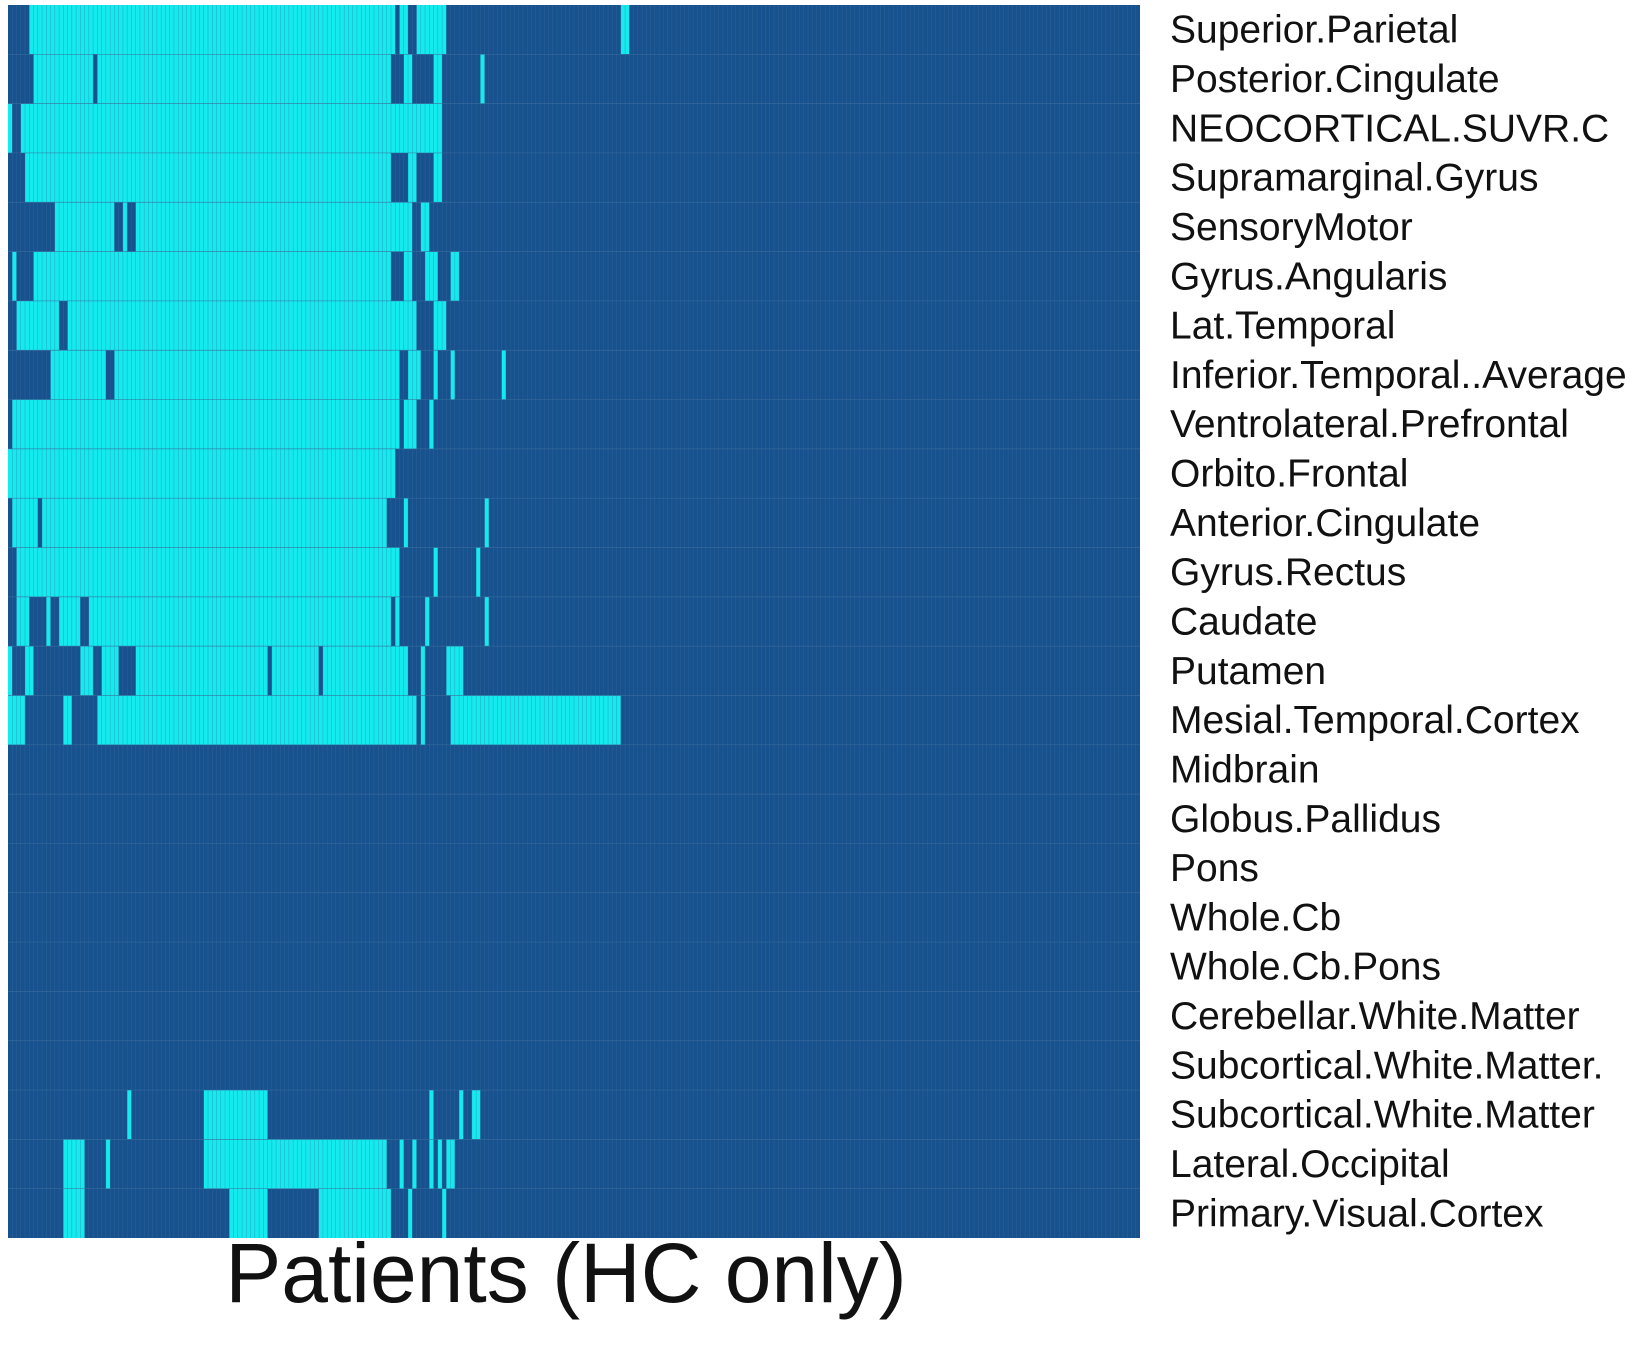  I want to click on heatmap-cell-high-row13-seg5, so click(295, 671).